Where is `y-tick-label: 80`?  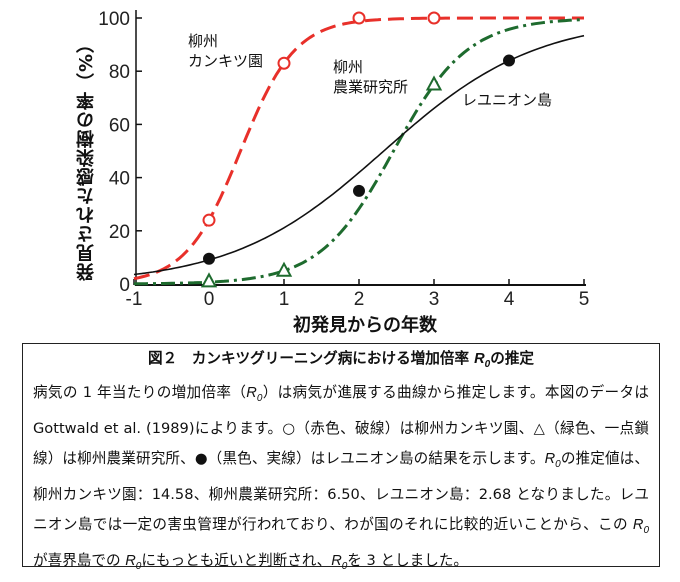
y-tick-label: 80 is located at coordinates (119, 72).